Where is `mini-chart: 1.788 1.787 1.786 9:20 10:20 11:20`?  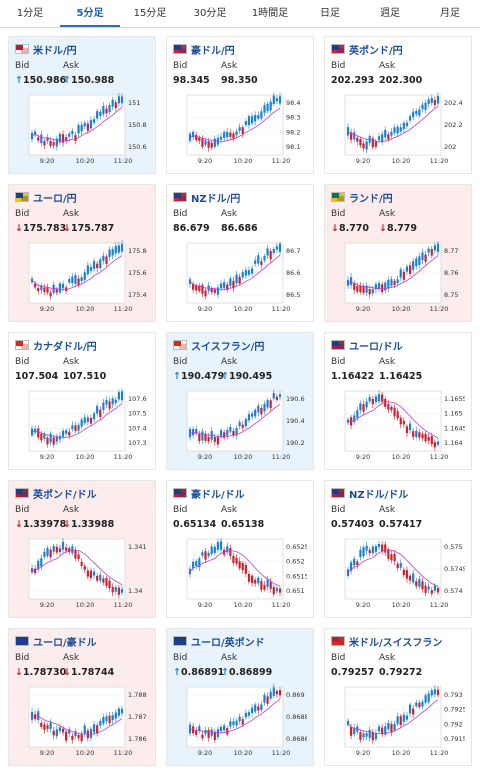
mini-chart: 1.788 1.787 1.786 9:20 10:20 11:20 is located at coordinates (83, 723).